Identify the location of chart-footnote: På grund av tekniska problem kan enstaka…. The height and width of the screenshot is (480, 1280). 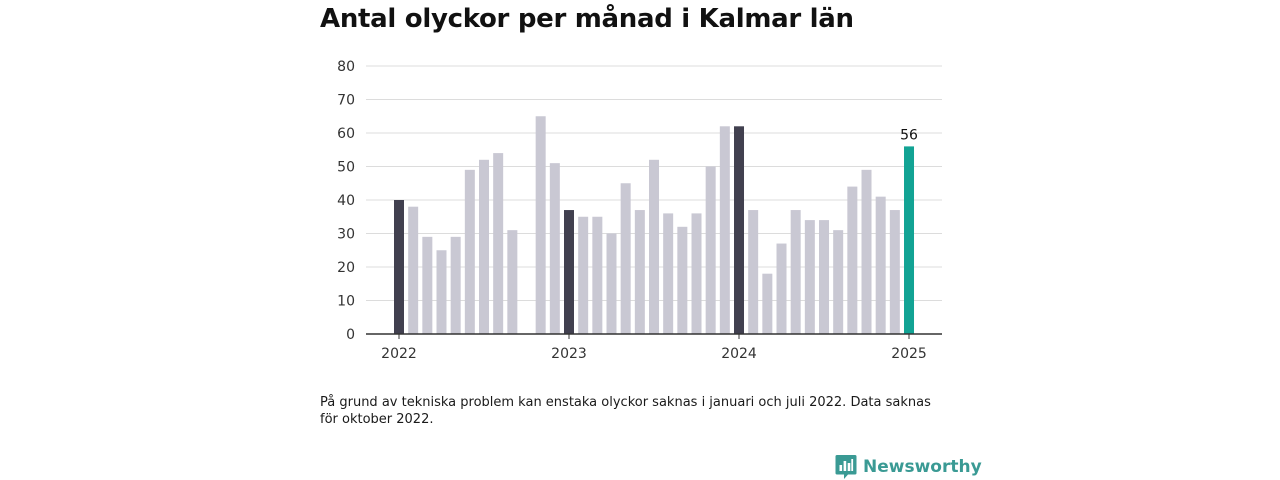
(625, 411).